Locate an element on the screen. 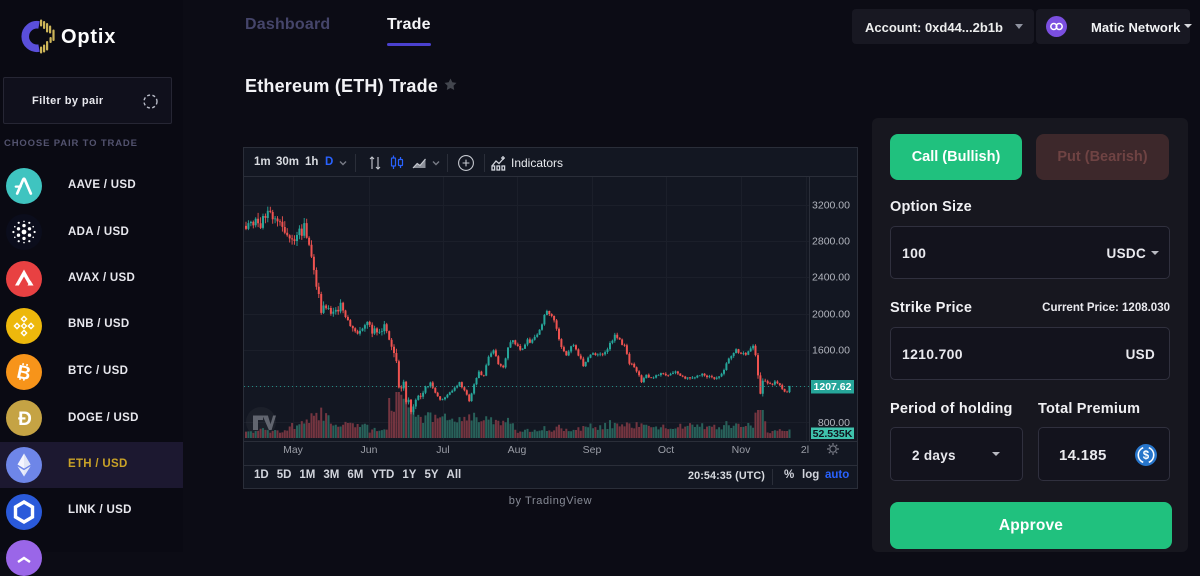  svg-text: Aug is located at coordinates (517, 450).